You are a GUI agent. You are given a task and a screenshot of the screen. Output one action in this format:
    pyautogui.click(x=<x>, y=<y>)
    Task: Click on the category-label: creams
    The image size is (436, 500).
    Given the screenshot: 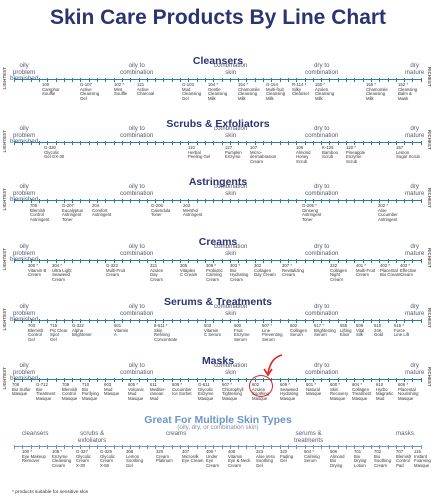 What is the action you would take?
    pyautogui.click(x=176, y=433)
    